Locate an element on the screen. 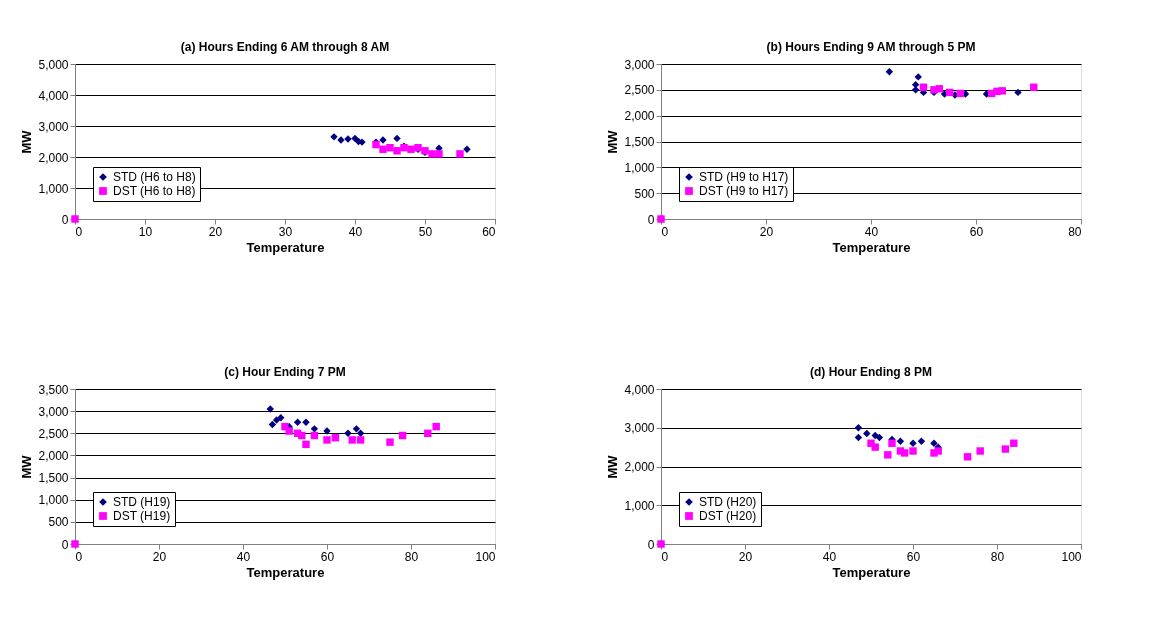  legend-label: DST (H19) is located at coordinates (142, 516).